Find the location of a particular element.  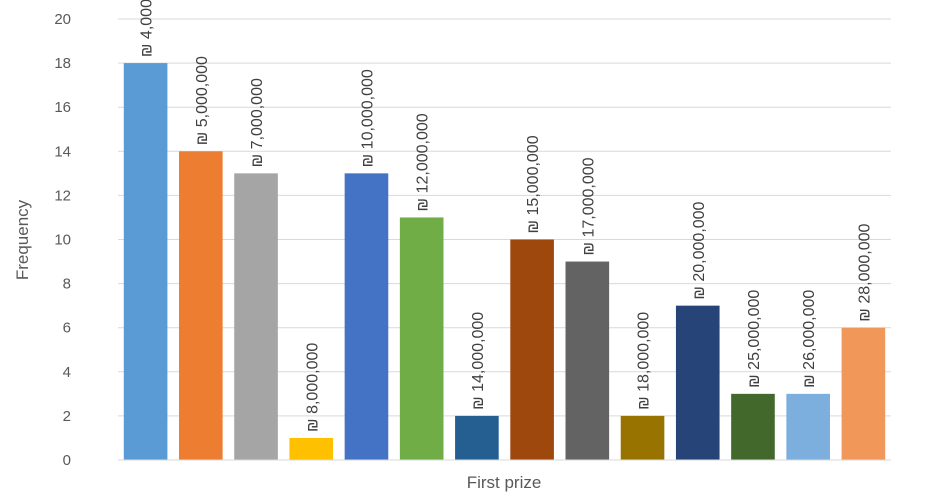

data-label: ₪ 18,000,000 is located at coordinates (644, 361).